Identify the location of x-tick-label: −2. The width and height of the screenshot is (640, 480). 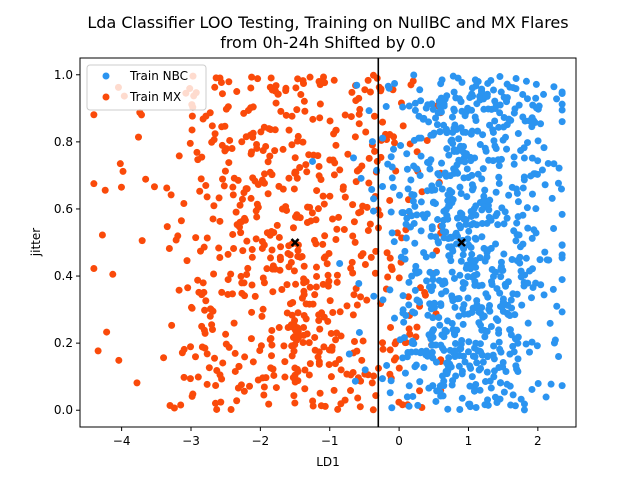
(261, 441).